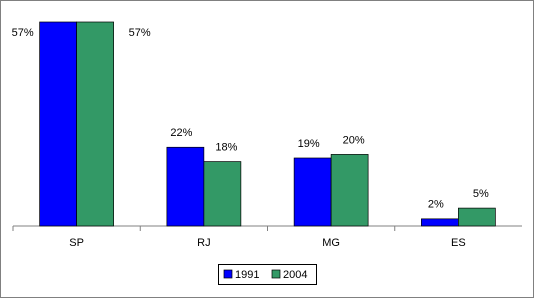 Image resolution: width=534 pixels, height=298 pixels. I want to click on legend-label: 2004, so click(295, 275).